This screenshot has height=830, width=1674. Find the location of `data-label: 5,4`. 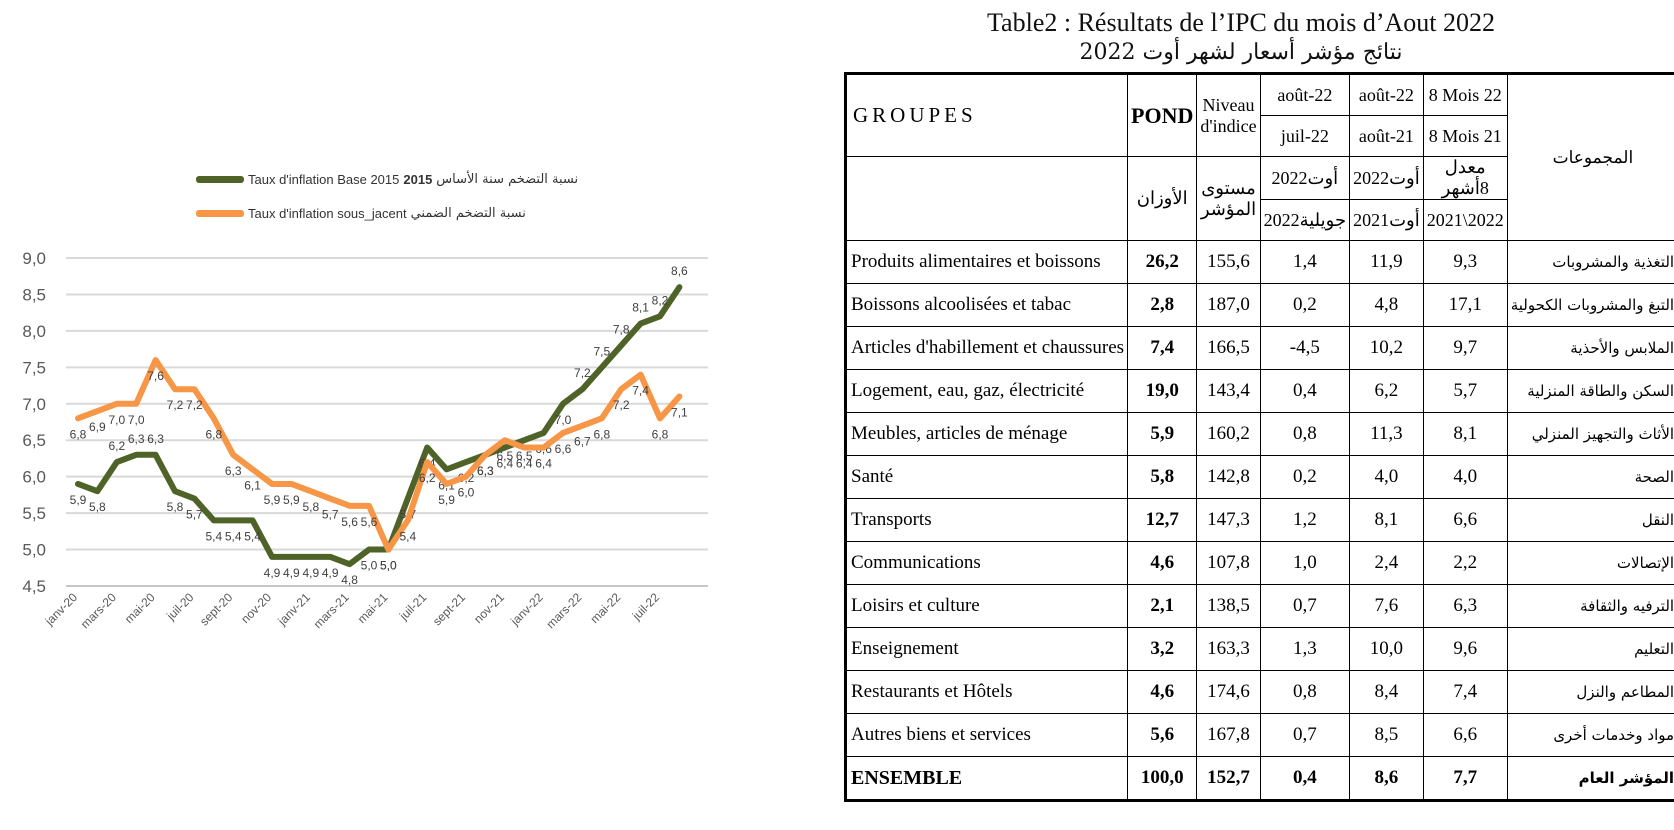

data-label: 5,4 is located at coordinates (252, 536).